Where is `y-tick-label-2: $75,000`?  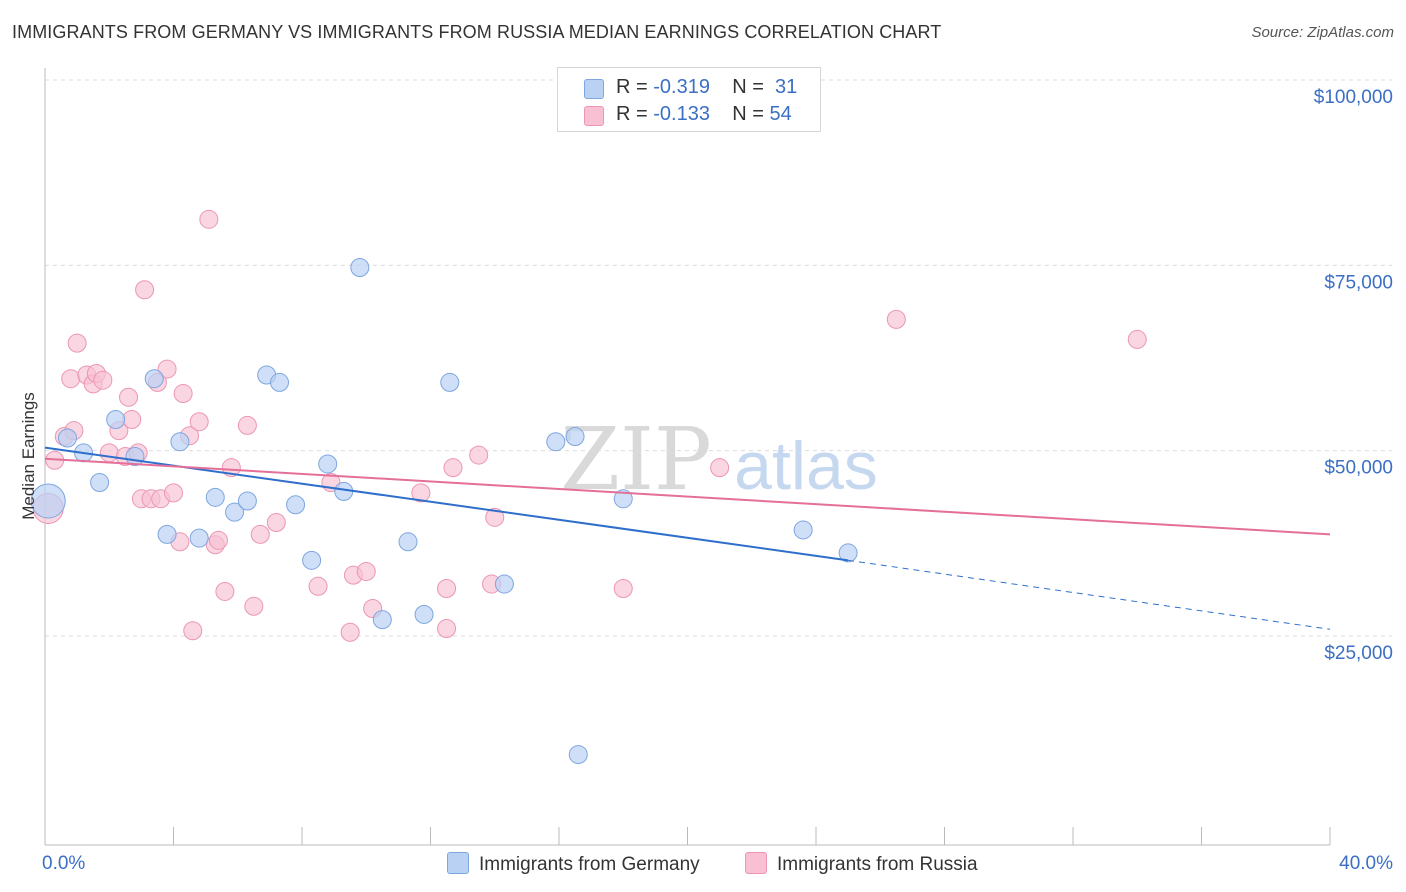 y-tick-label-2: $75,000 is located at coordinates (1358, 282).